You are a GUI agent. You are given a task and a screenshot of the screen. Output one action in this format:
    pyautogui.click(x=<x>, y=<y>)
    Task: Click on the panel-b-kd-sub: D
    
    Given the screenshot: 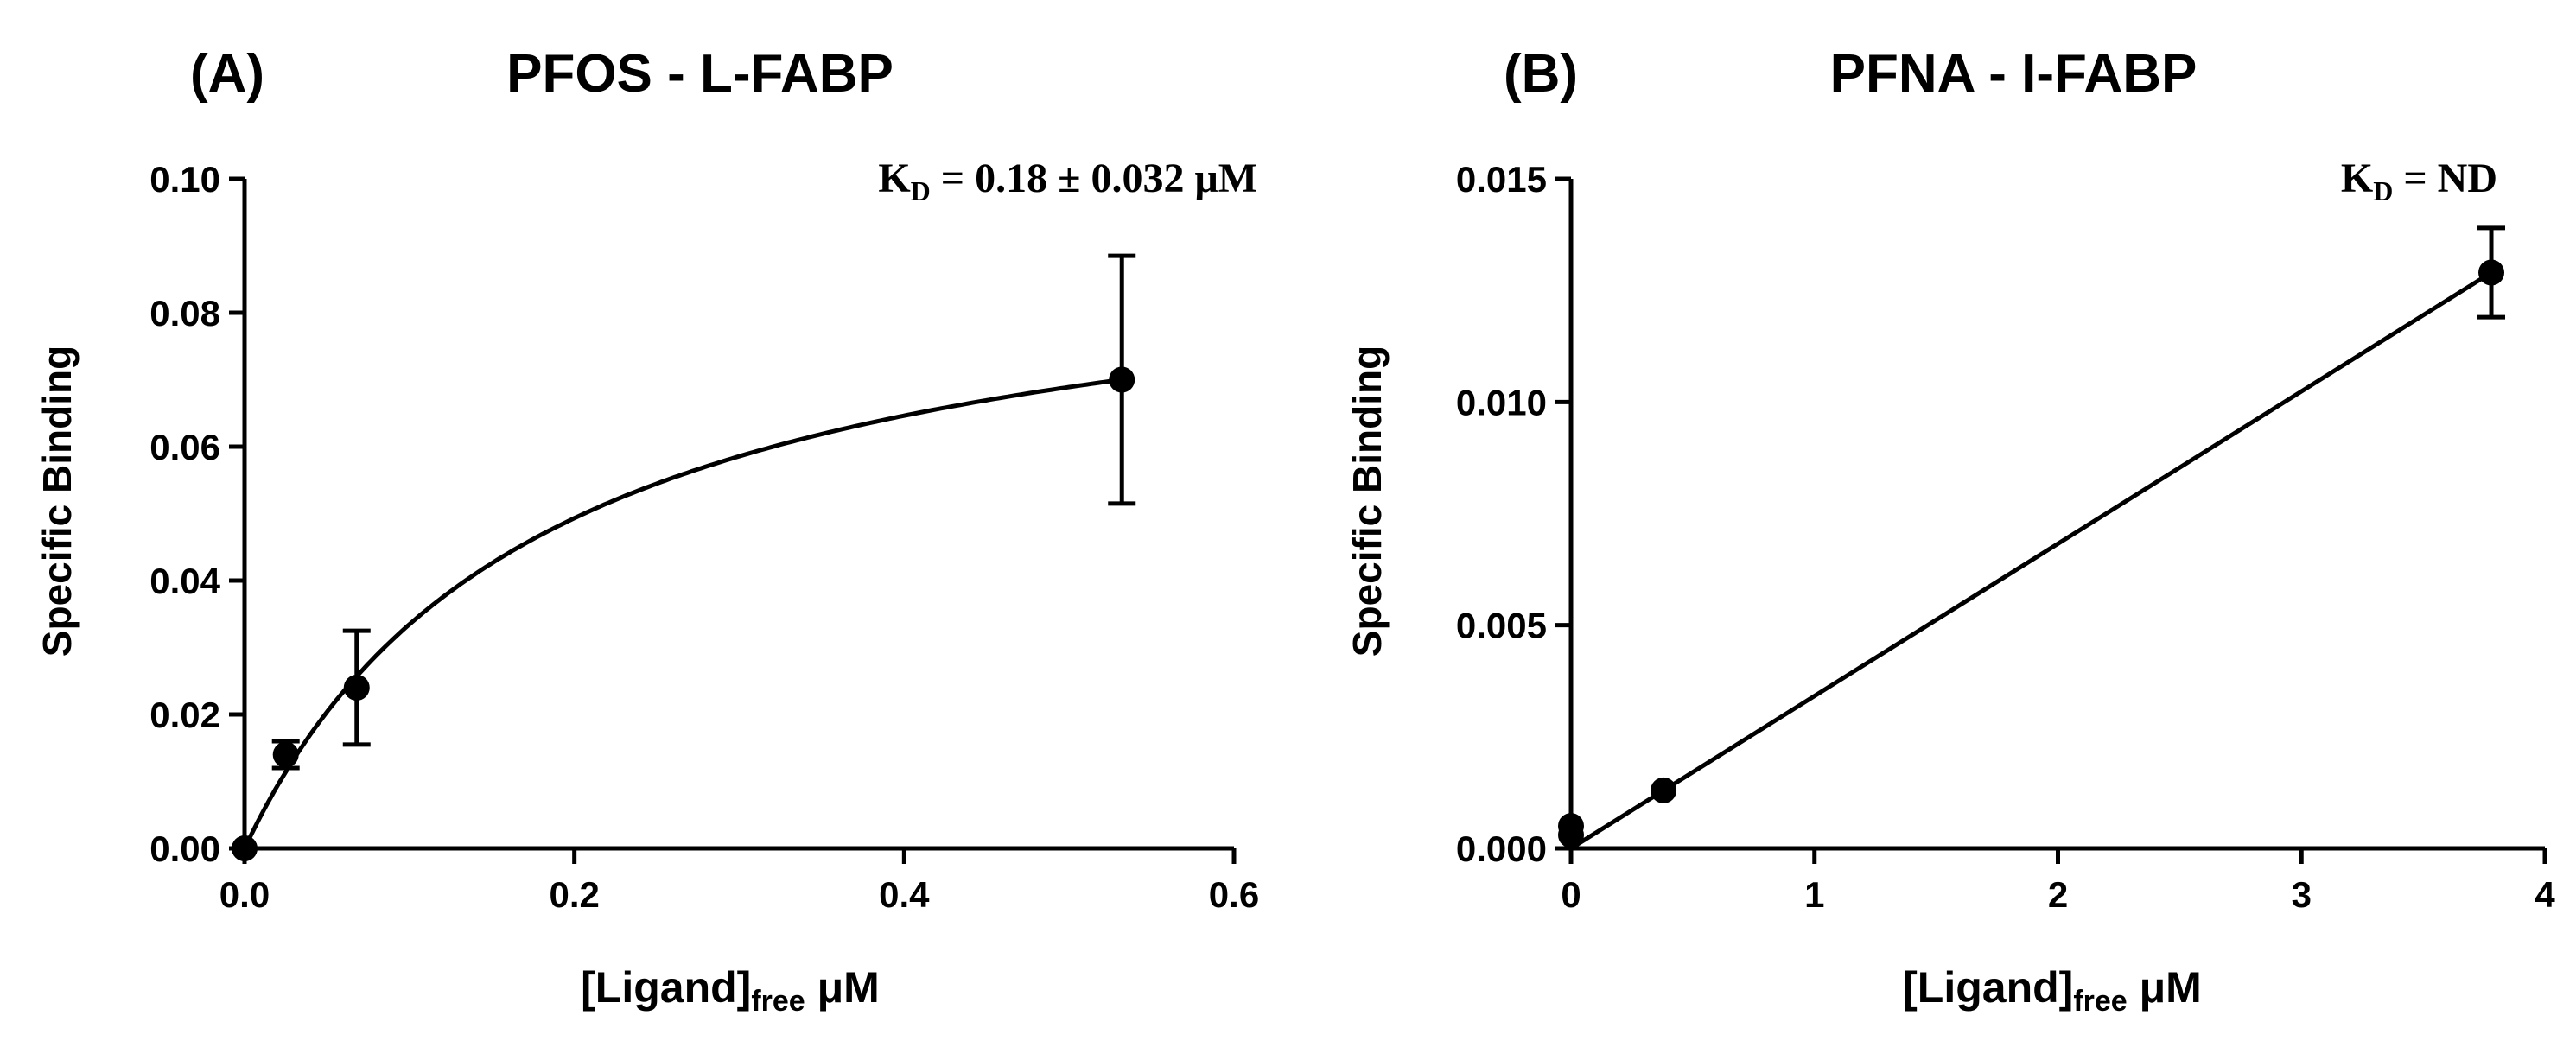 What is the action you would take?
    pyautogui.click(x=2383, y=190)
    